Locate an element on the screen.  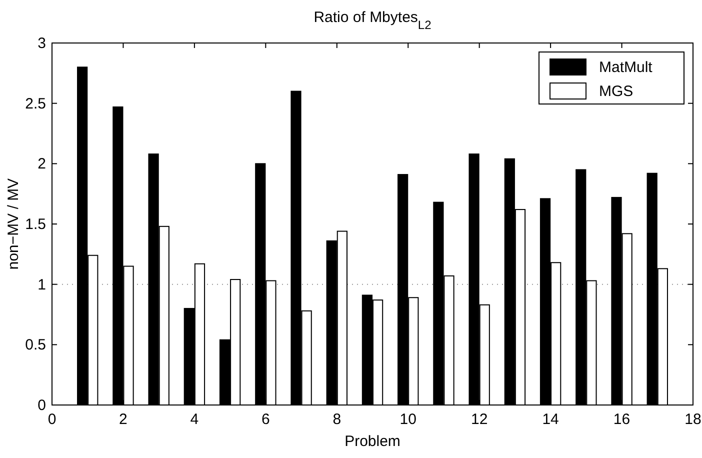
x-tick-label: 4 is located at coordinates (194, 419).